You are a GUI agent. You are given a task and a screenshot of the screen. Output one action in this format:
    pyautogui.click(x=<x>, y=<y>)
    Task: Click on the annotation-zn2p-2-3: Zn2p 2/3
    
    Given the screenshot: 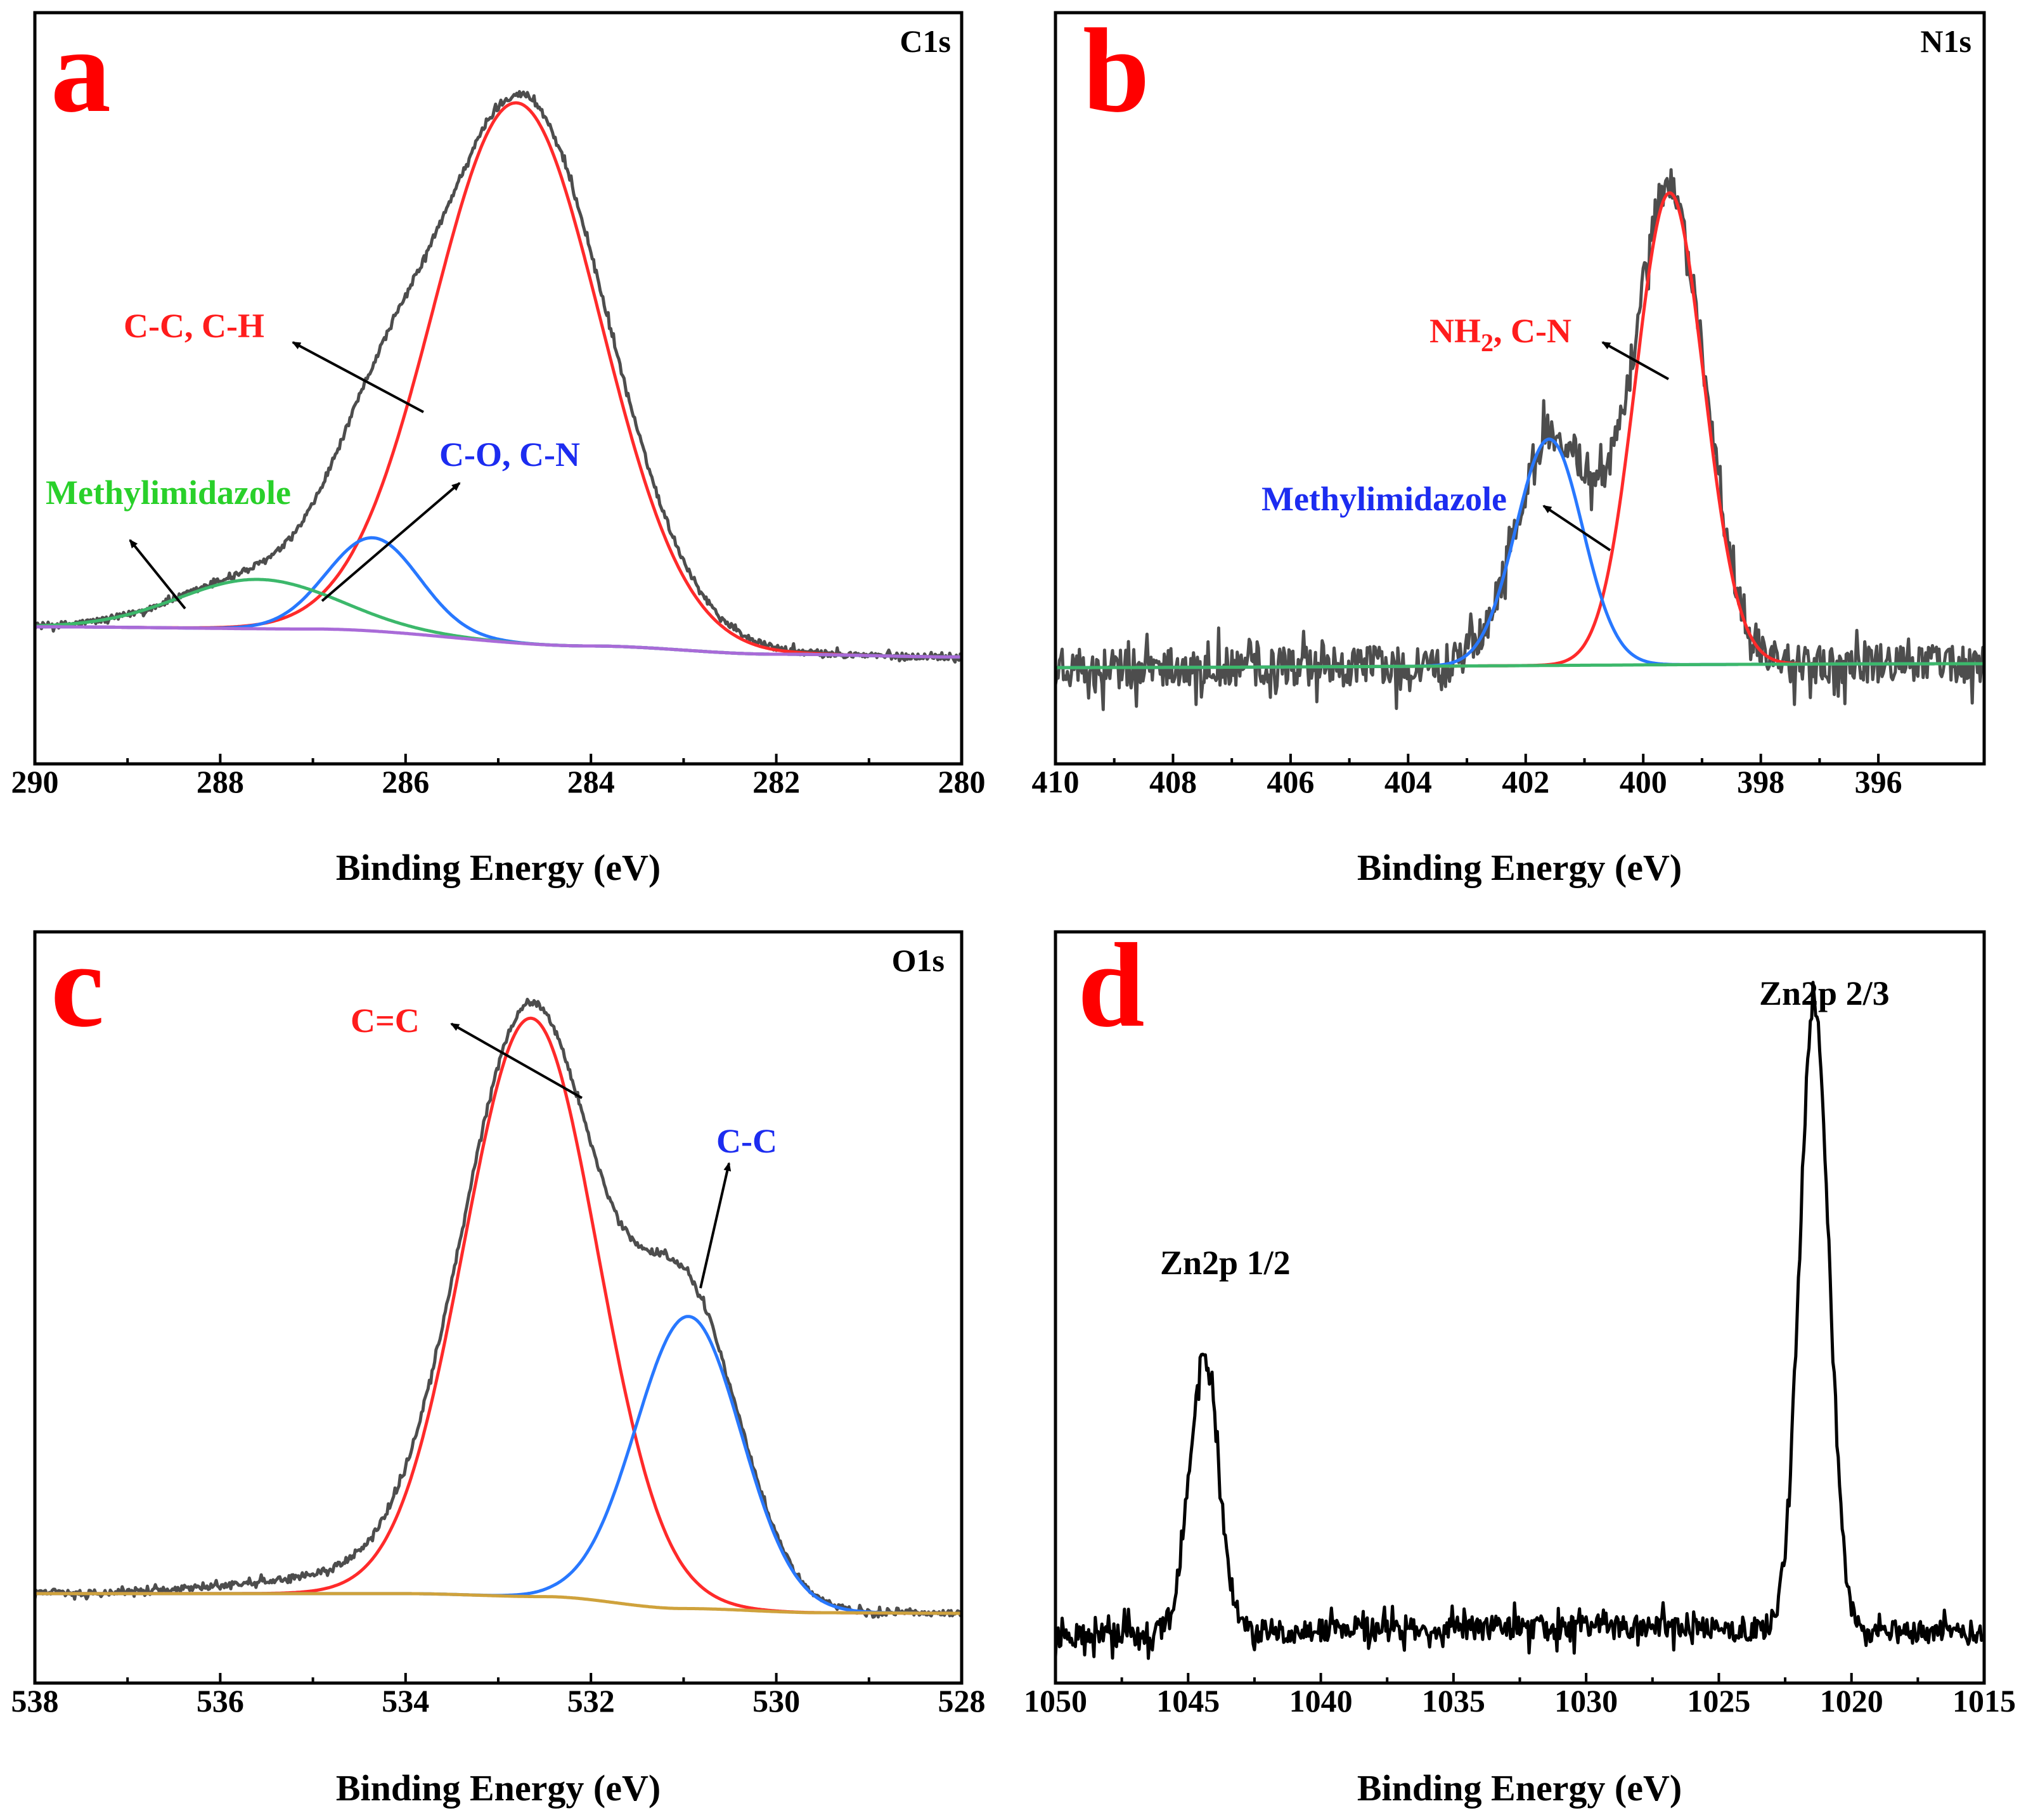 What is the action you would take?
    pyautogui.click(x=1824, y=993)
    